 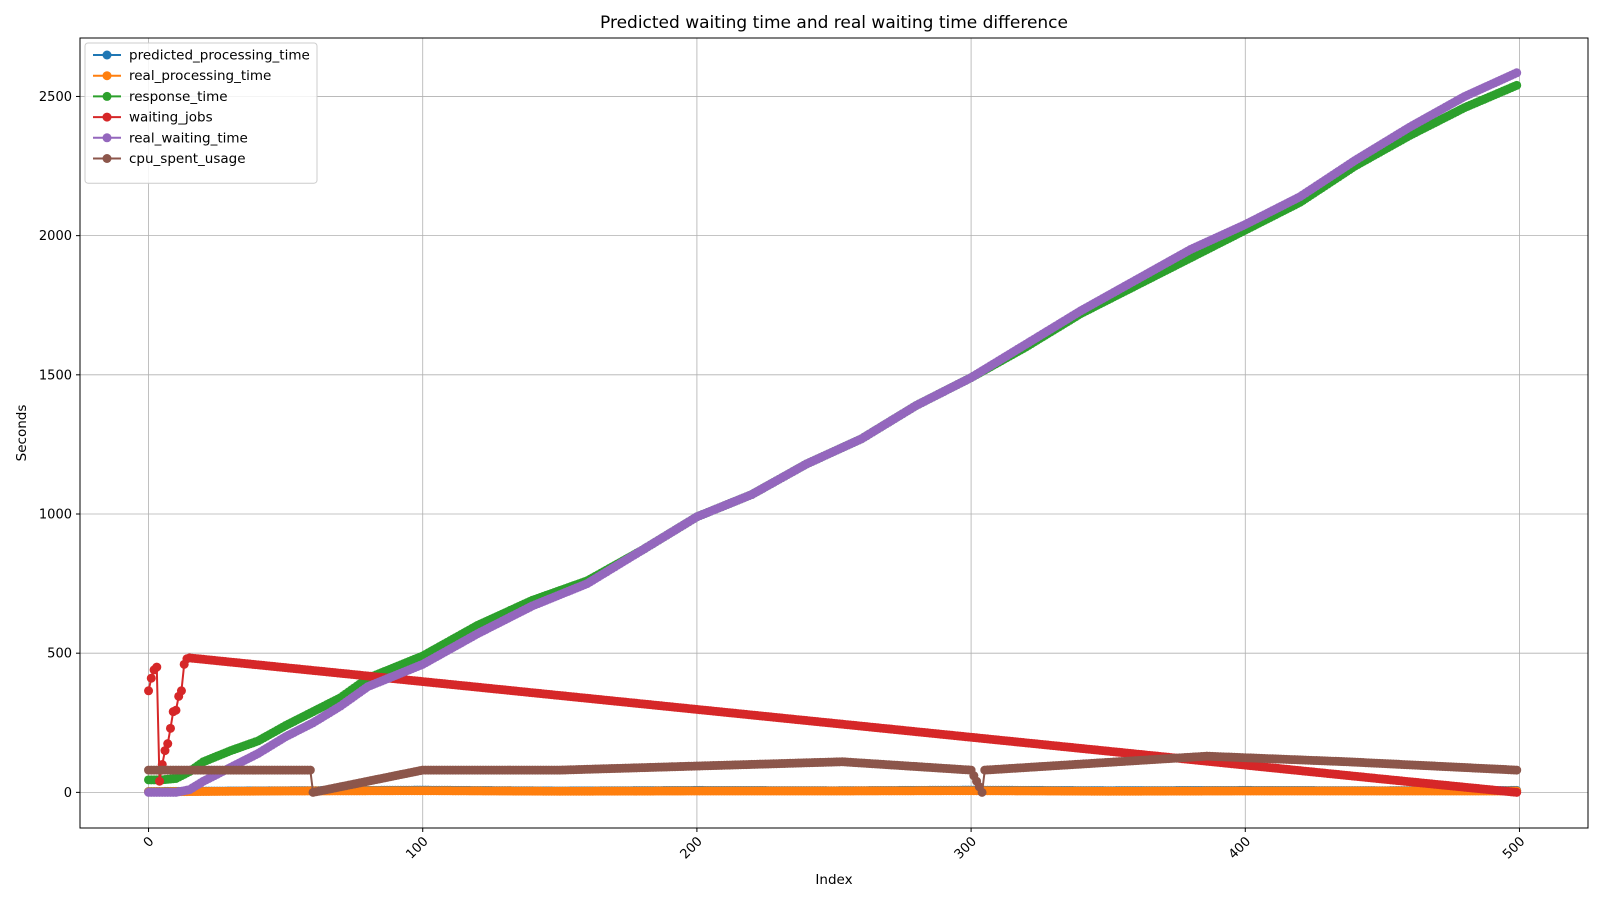 I want to click on legend-item: response_time, so click(x=160, y=97).